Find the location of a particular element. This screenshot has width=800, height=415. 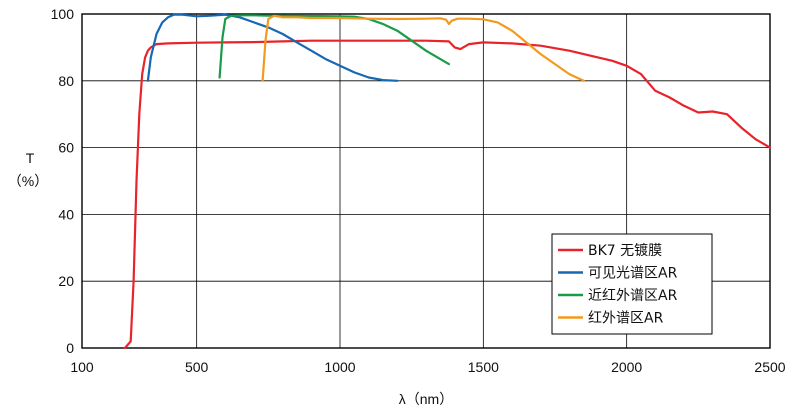

x-axis-title: λ（nm） is located at coordinates (426, 399).